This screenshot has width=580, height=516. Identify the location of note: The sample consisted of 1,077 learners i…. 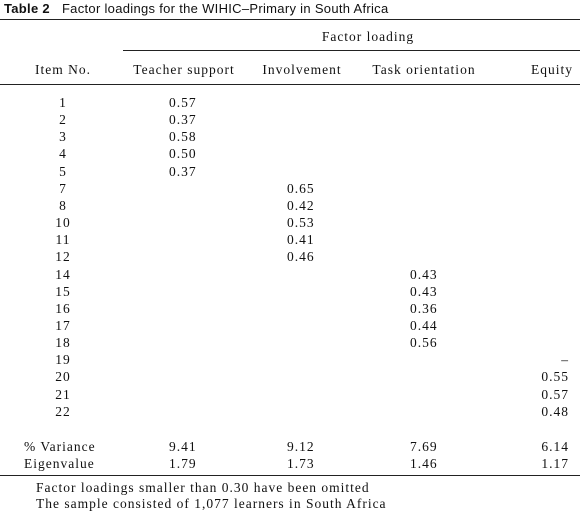
(211, 503).